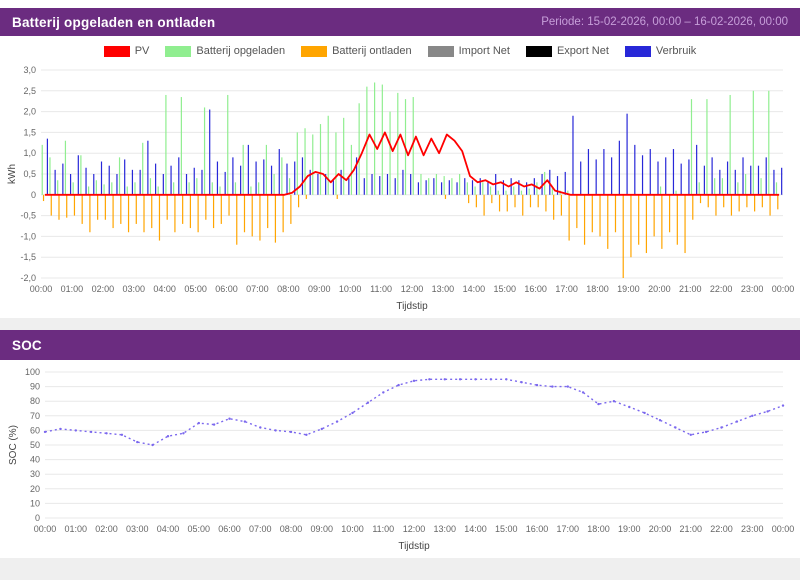  I want to click on soc-line, so click(414, 412).